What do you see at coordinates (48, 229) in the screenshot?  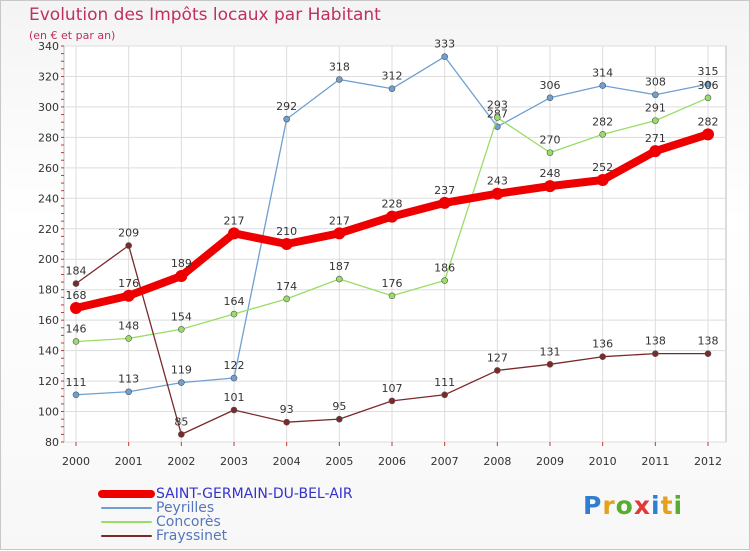 I see `y-tick-label: 220` at bounding box center [48, 229].